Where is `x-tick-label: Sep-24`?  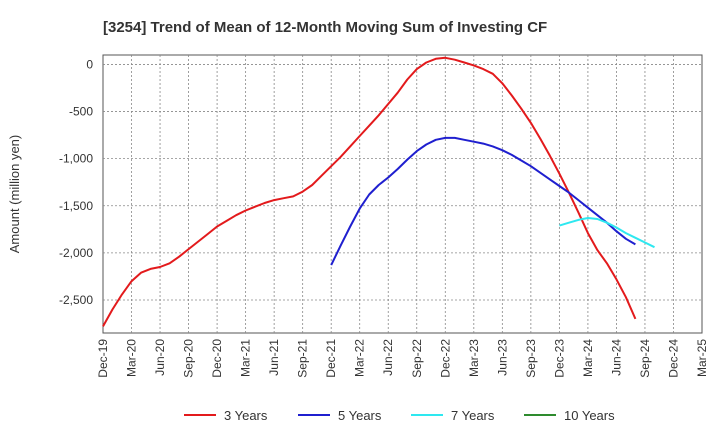
x-tick-label: Sep-24 is located at coordinates (645, 358).